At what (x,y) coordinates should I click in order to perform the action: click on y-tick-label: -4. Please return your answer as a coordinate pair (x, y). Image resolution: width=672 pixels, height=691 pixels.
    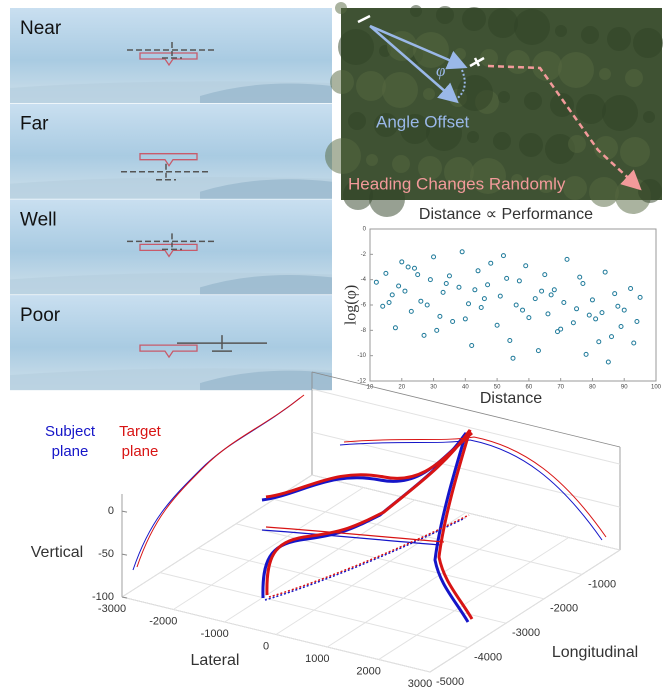
    Looking at the image, I should click on (364, 280).